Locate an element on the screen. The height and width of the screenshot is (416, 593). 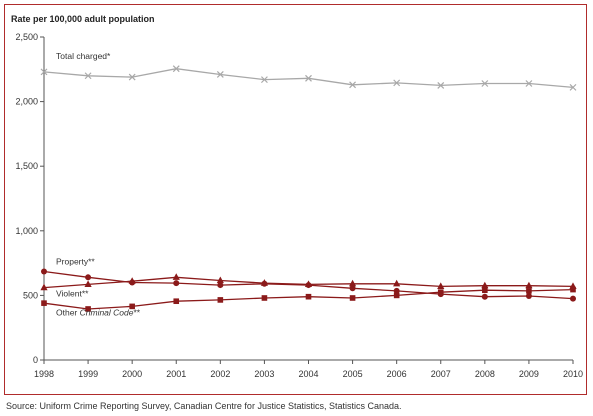
x-tick-label: 2001 is located at coordinates (176, 374).